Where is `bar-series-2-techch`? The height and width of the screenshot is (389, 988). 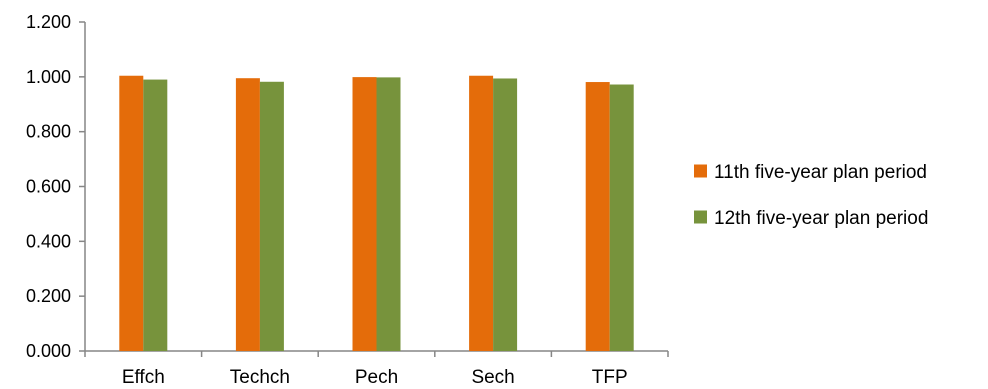
bar-series-2-techch is located at coordinates (271, 216).